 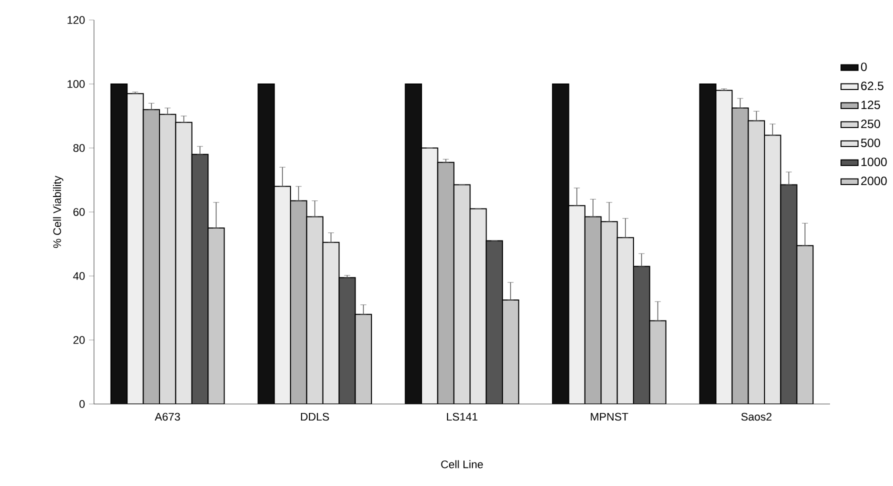 I want to click on y-tick-label: 120, so click(x=76, y=20).